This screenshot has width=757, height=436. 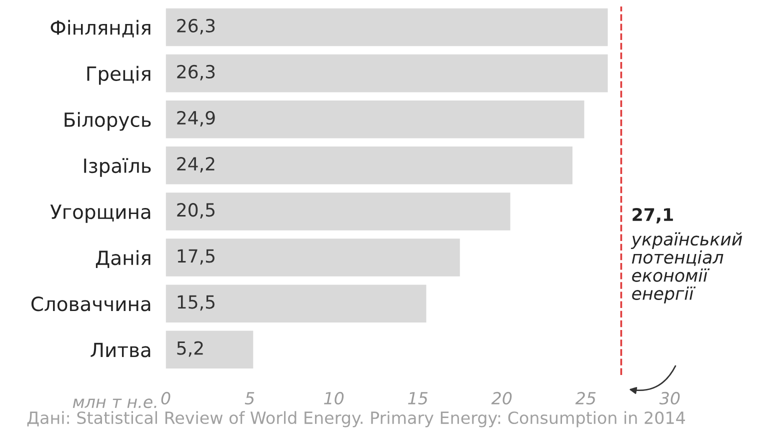 What do you see at coordinates (90, 304) in the screenshot?
I see `y-tick-label: Словаччина` at bounding box center [90, 304].